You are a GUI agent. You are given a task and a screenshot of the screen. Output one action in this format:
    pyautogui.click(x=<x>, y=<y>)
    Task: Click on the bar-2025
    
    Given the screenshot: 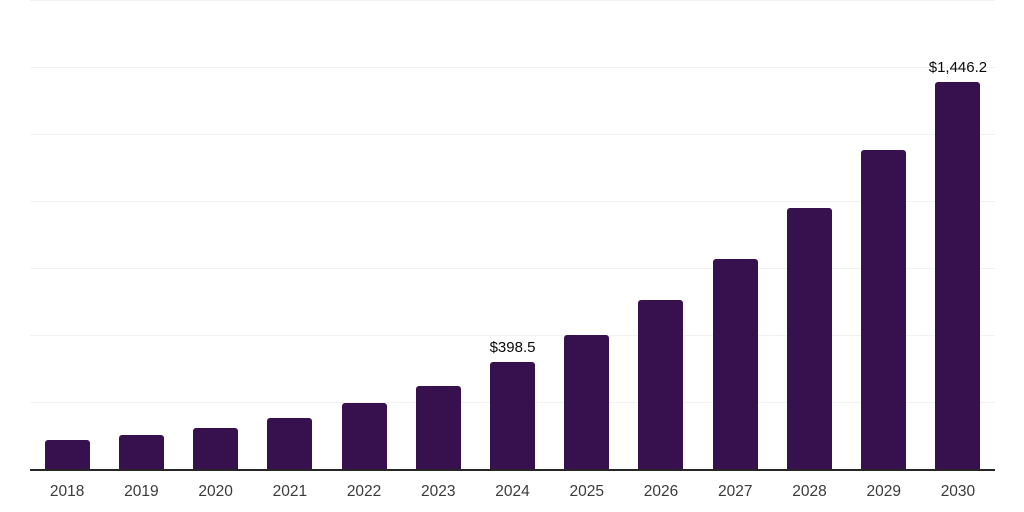 What is the action you would take?
    pyautogui.click(x=587, y=401)
    